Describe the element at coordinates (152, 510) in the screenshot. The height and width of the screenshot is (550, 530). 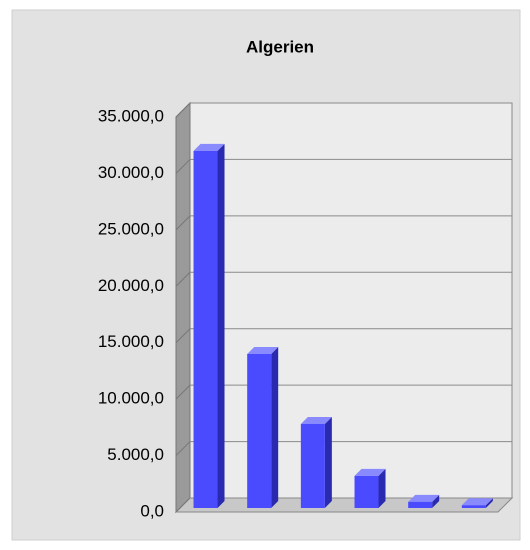
I see `y-tick-label: 0,0` at that location.